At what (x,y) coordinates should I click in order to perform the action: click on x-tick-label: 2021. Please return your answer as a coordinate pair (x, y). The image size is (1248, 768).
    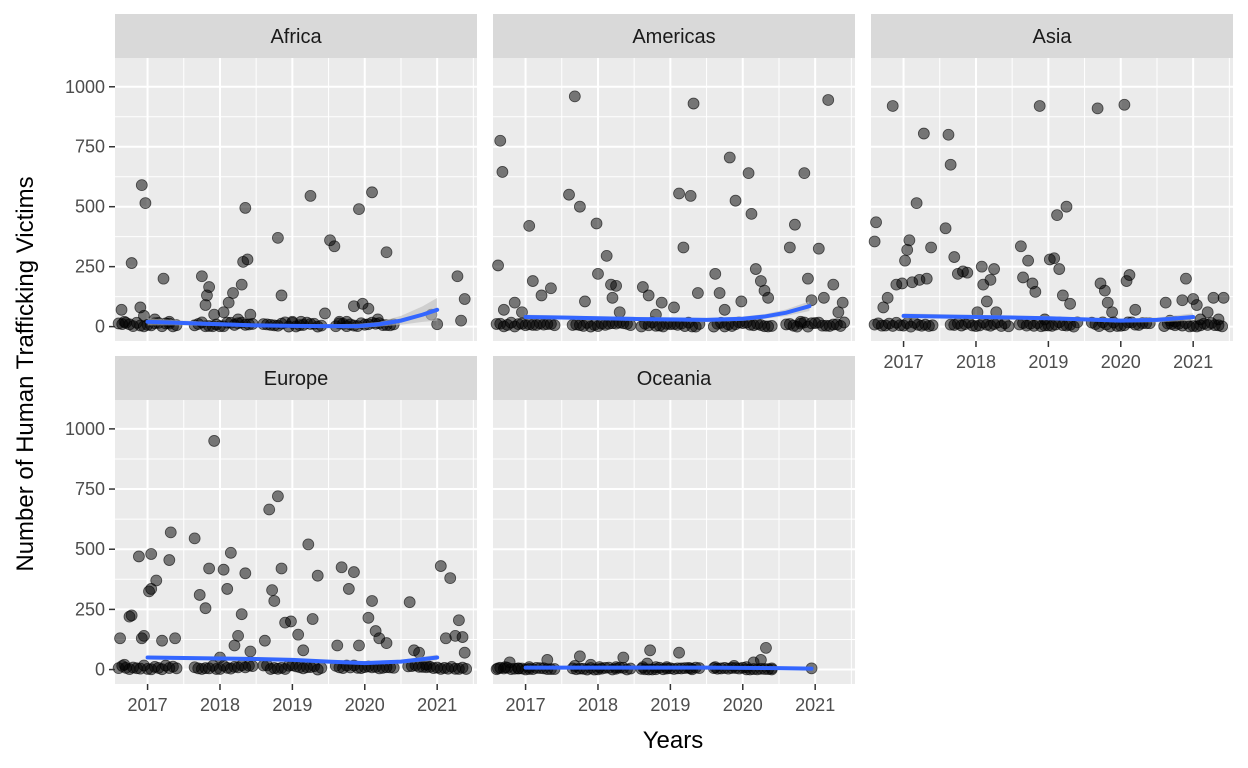
    Looking at the image, I should click on (437, 705).